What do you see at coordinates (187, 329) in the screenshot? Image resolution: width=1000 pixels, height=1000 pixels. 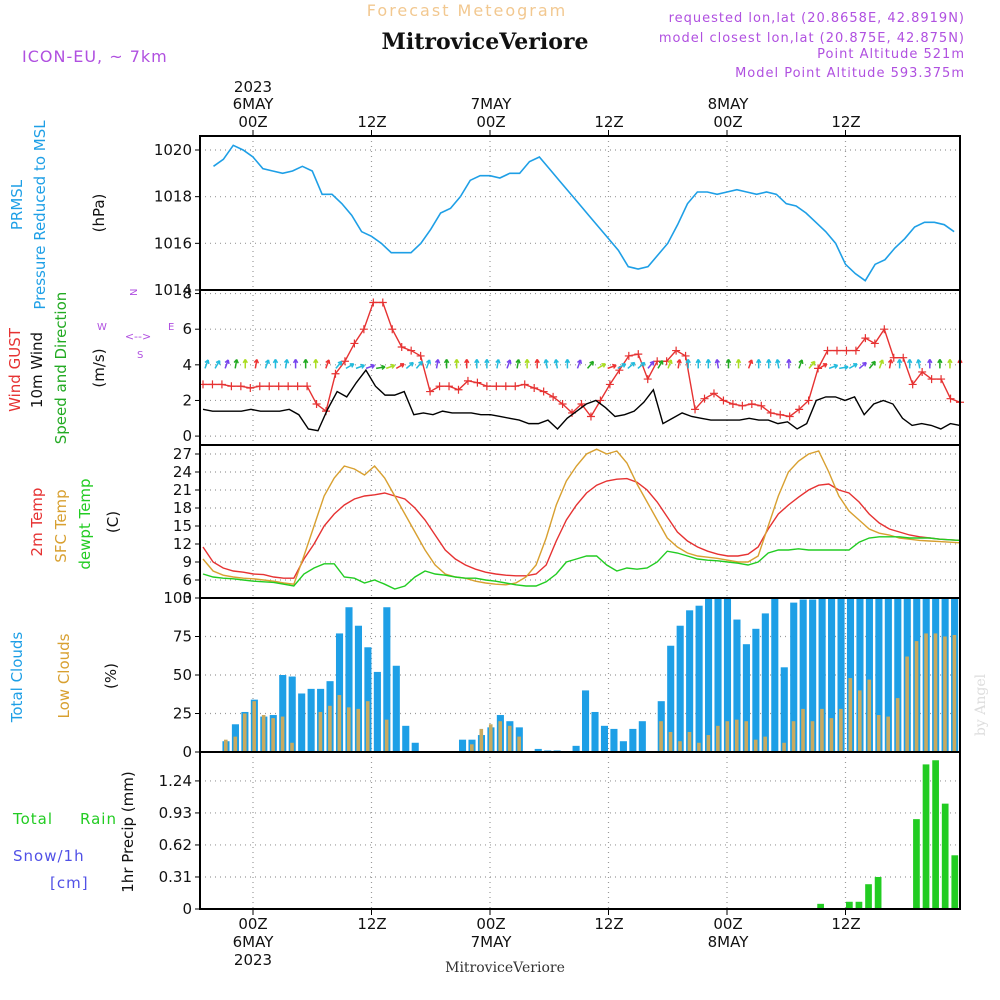 I see `y-tick-label: 6` at bounding box center [187, 329].